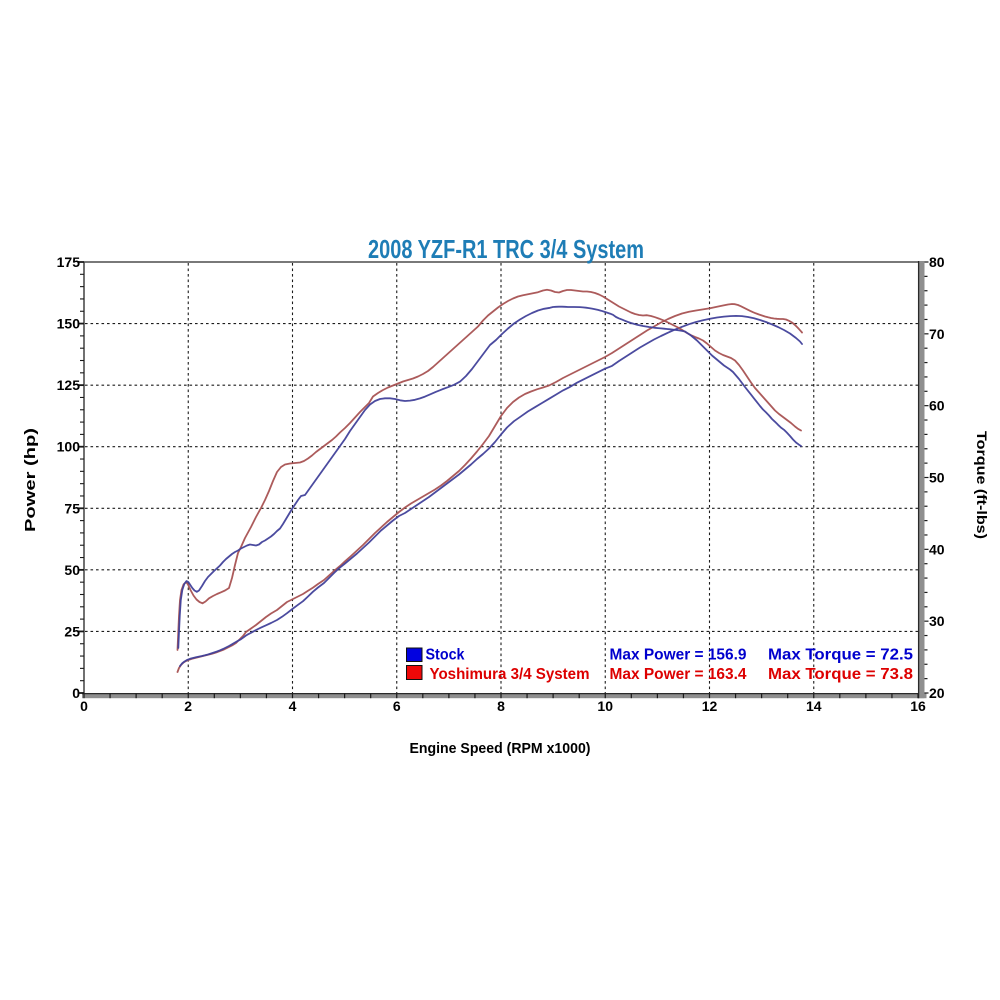 This screenshot has height=1000, width=1000. I want to click on svg-text: 8, so click(501, 706).